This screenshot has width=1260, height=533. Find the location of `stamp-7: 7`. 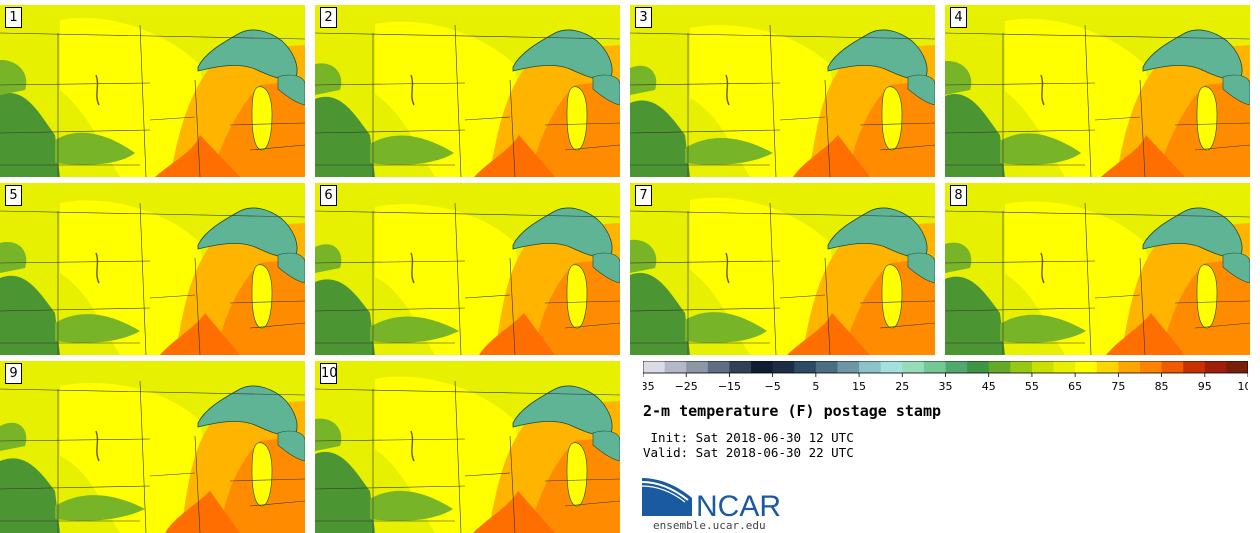

stamp-7: 7 is located at coordinates (782, 269).